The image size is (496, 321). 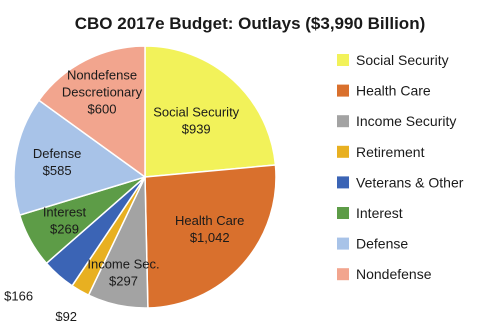 I want to click on pie-slice-defense, so click(x=80, y=158).